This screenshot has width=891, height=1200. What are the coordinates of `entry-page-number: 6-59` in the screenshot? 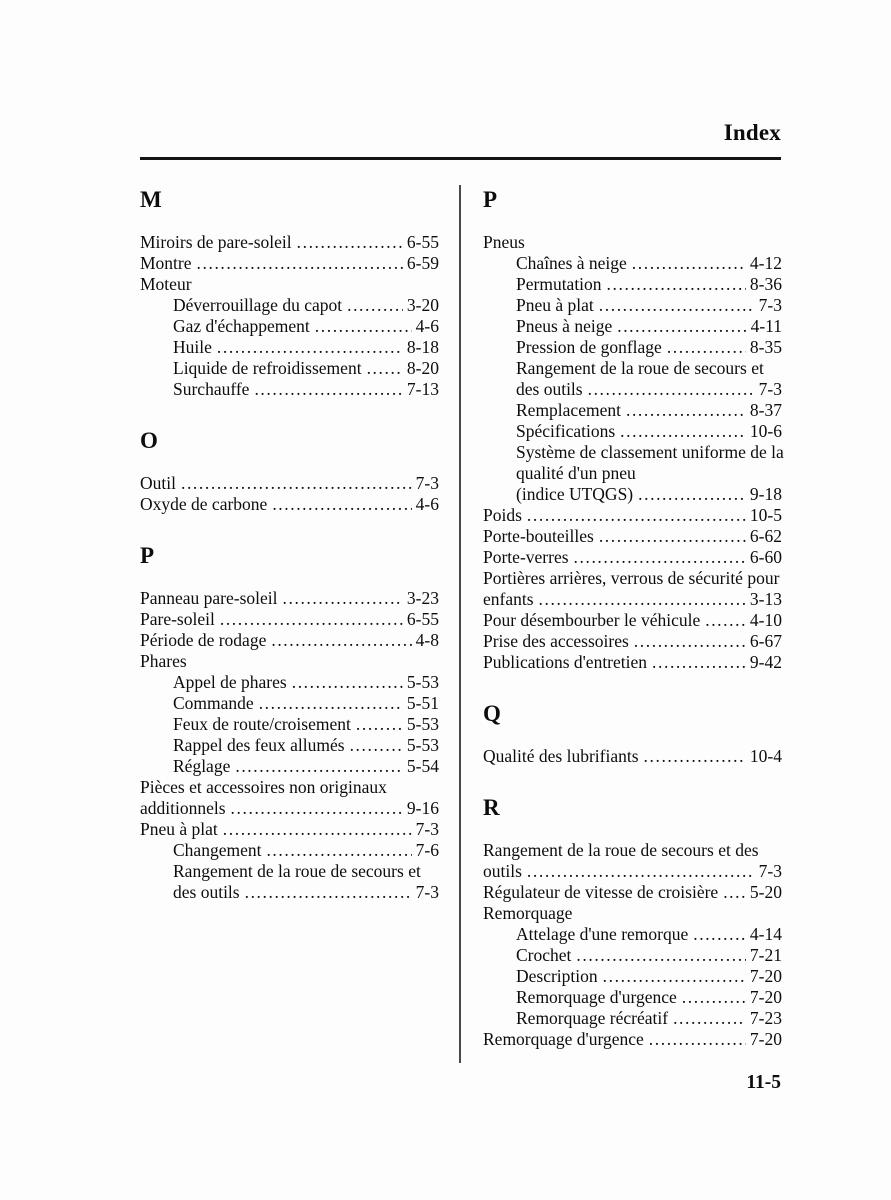 It's located at (422, 263).